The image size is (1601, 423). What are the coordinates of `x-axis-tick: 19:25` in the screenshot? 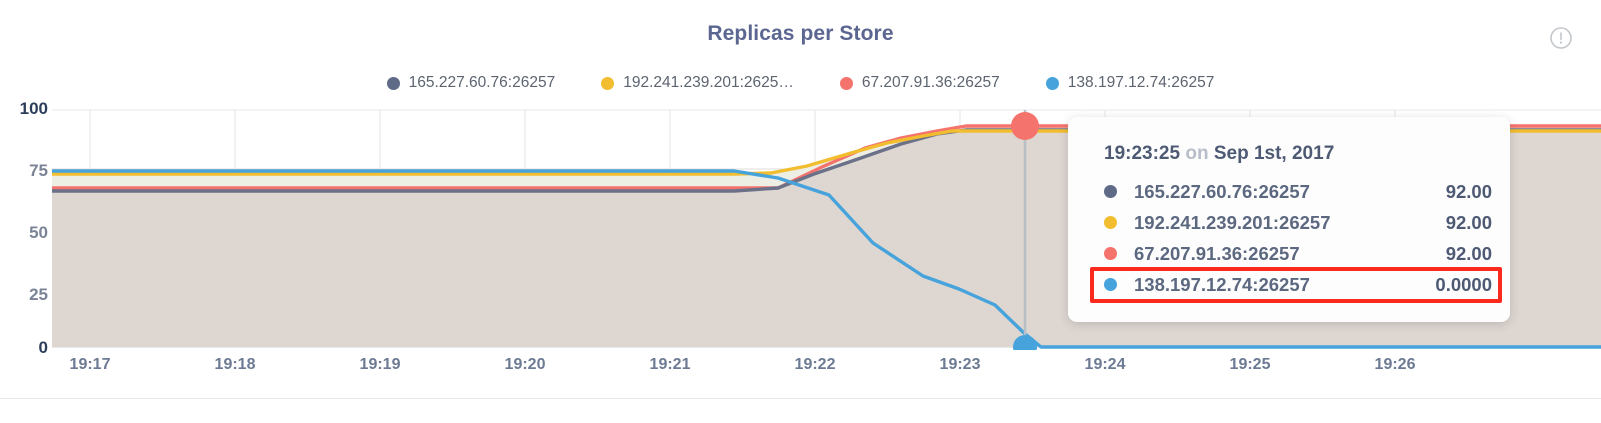 It's located at (1250, 364).